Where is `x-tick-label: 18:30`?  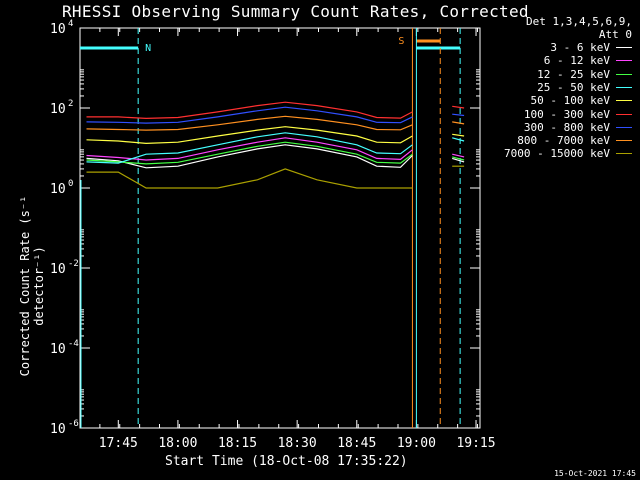 x-tick-label: 18:30 is located at coordinates (297, 443).